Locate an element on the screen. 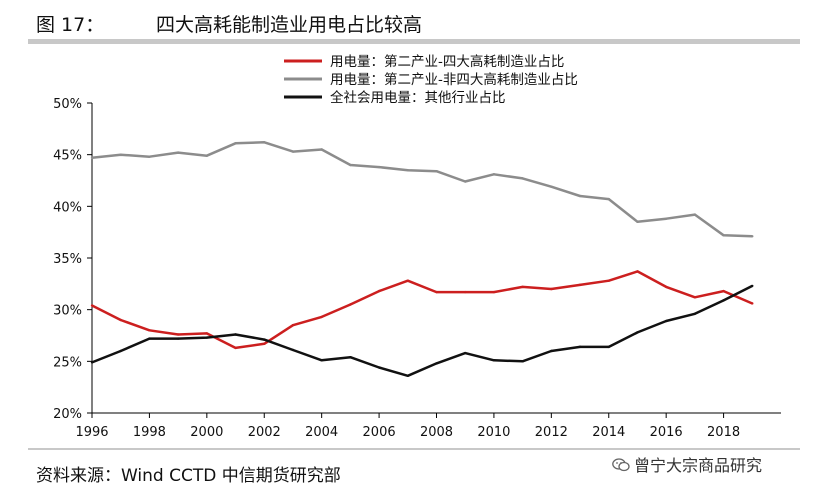 The image size is (822, 496). y-tick-label: 35% is located at coordinates (67, 259).